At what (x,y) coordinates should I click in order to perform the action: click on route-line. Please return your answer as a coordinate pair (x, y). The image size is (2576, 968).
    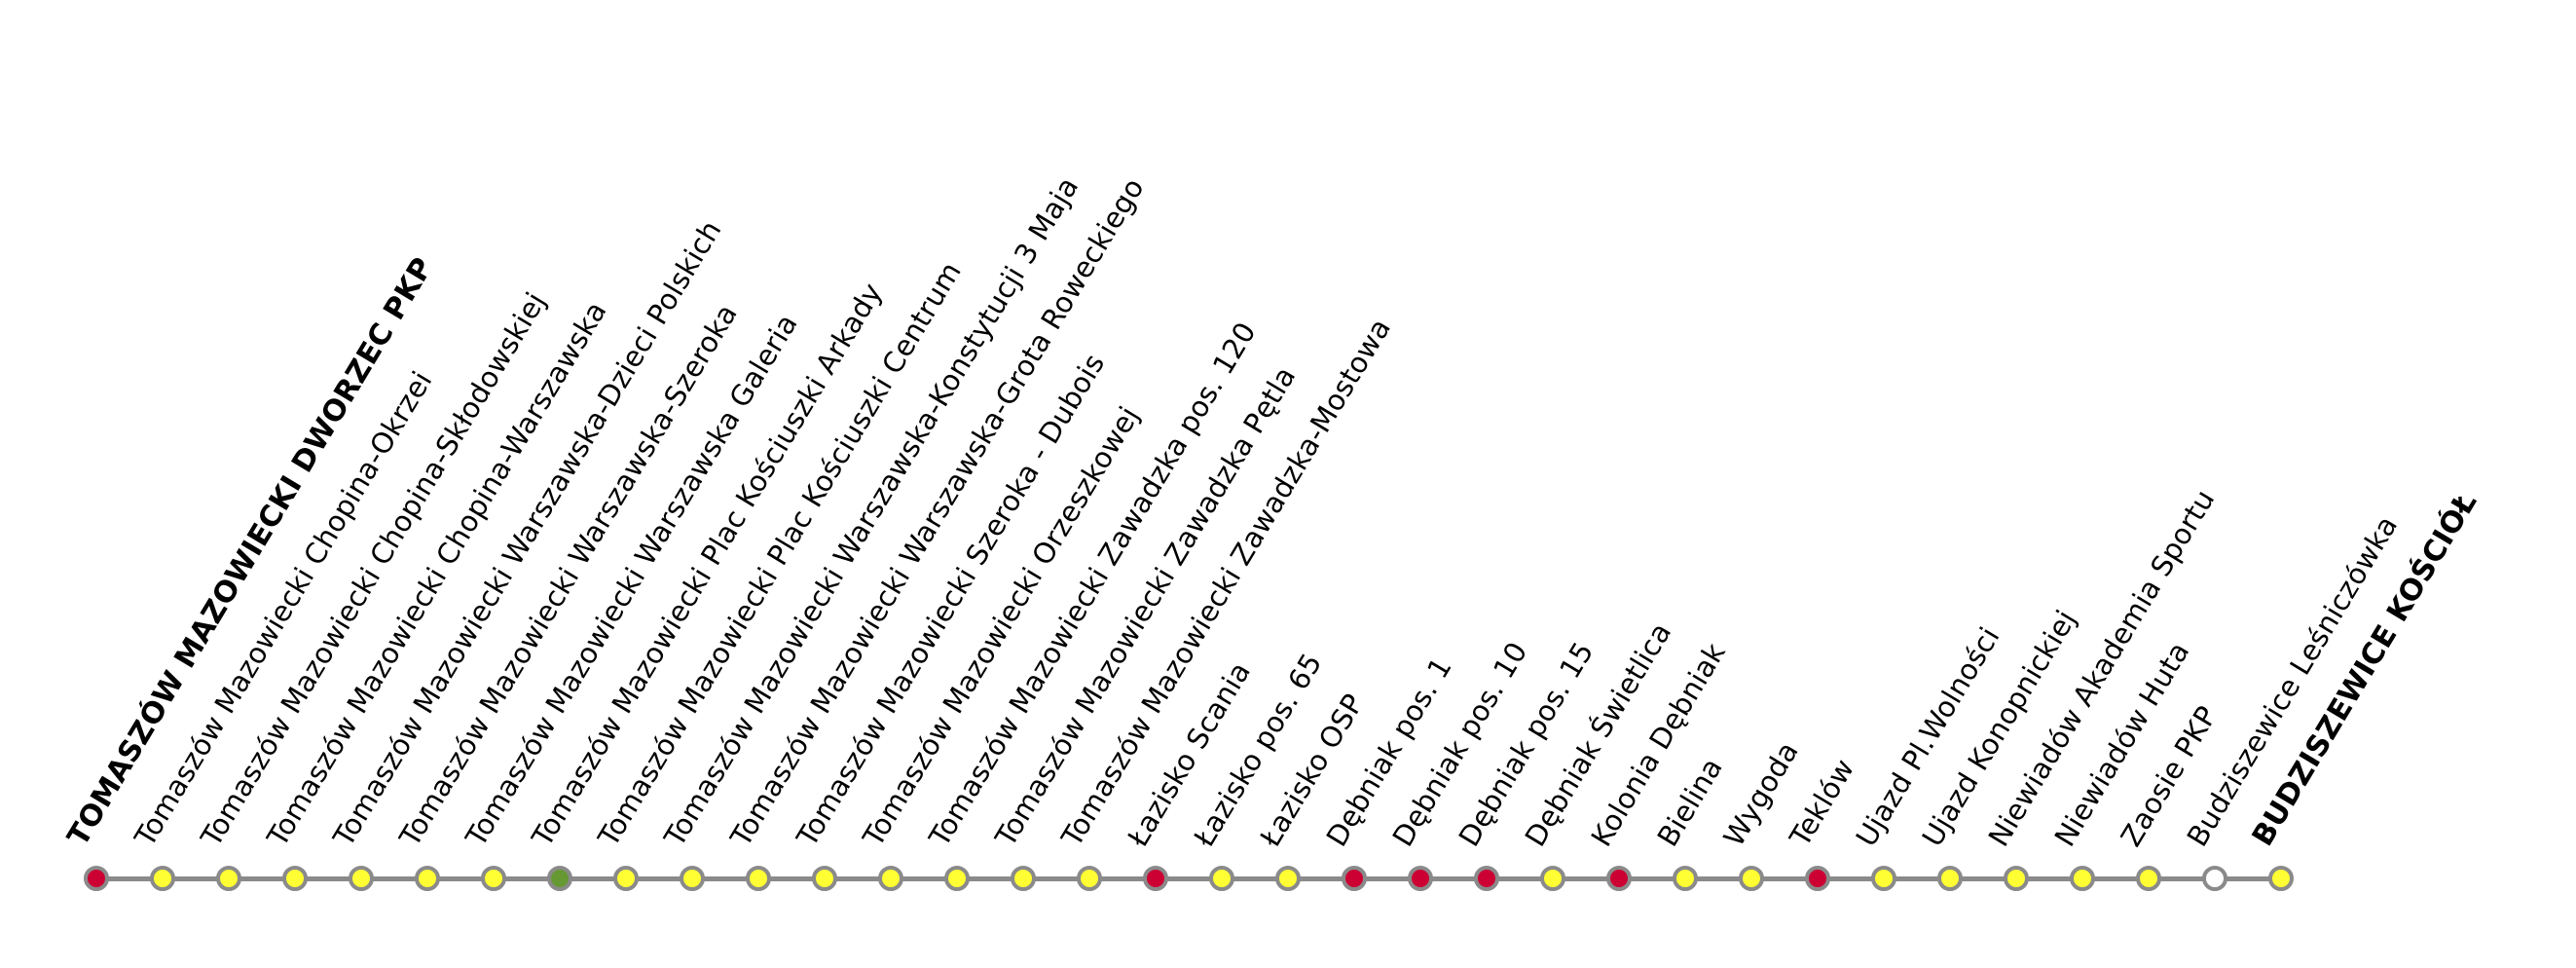
    Looking at the image, I should click on (1189, 879).